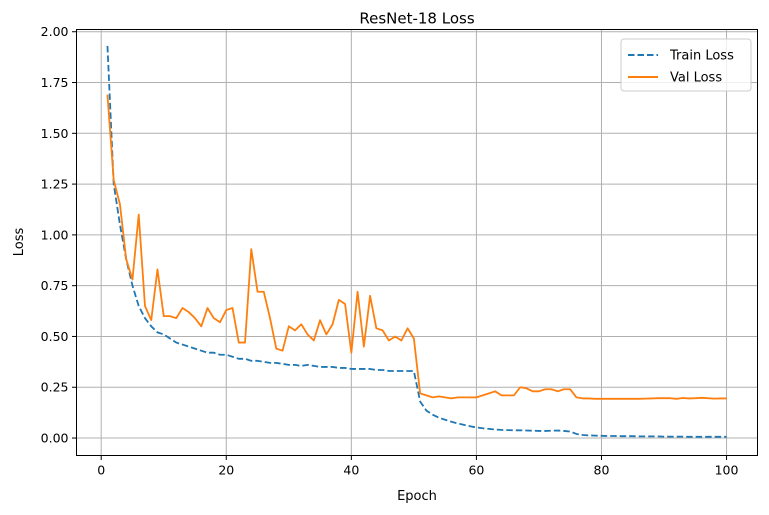 The height and width of the screenshot is (515, 769). What do you see at coordinates (55, 82) in the screenshot?
I see `y-tick-label: 1.75` at bounding box center [55, 82].